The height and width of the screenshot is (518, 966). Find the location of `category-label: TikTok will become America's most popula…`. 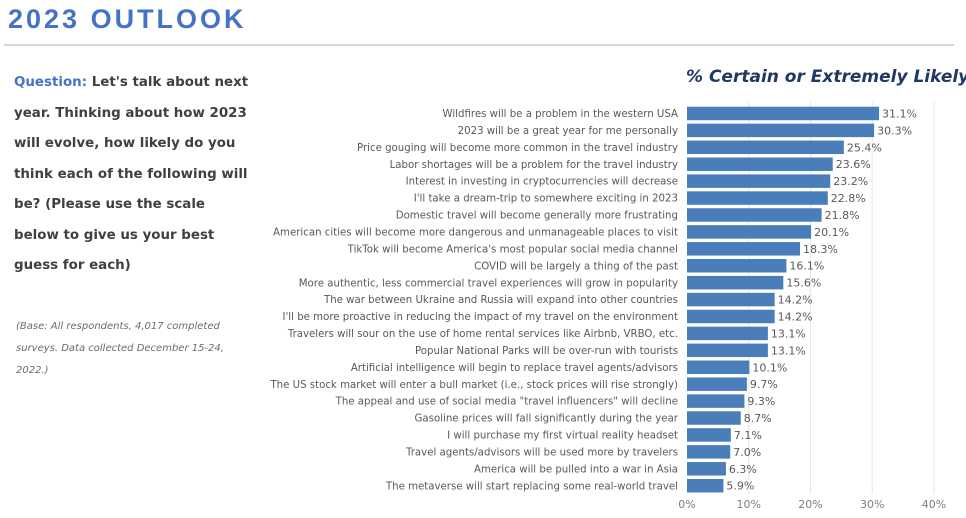

category-label: TikTok will become America's most popula… is located at coordinates (512, 249).